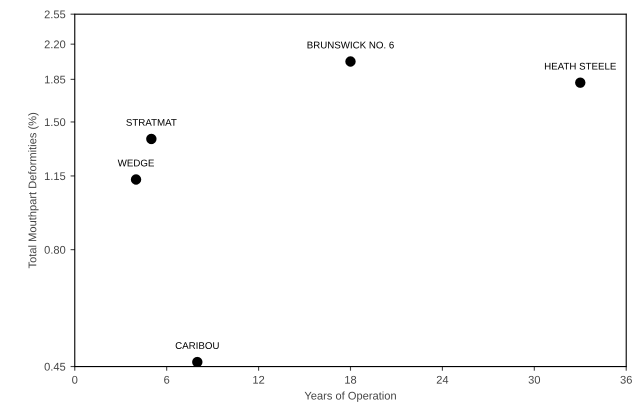 The width and height of the screenshot is (639, 405). Describe the element at coordinates (580, 66) in the screenshot. I see `annotation: HEATH STEELE` at that location.